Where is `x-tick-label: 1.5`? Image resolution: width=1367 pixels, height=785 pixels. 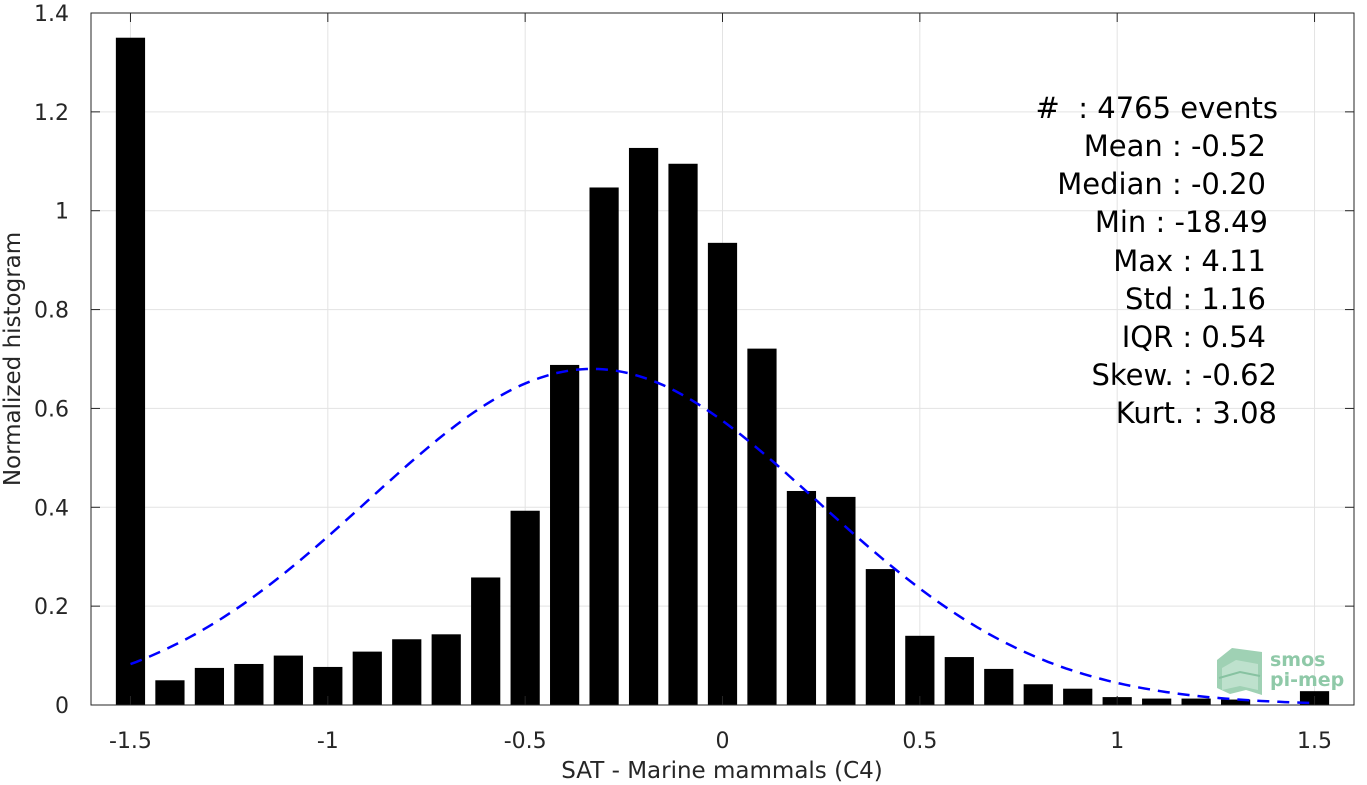 x-tick-label: 1.5 is located at coordinates (1314, 741).